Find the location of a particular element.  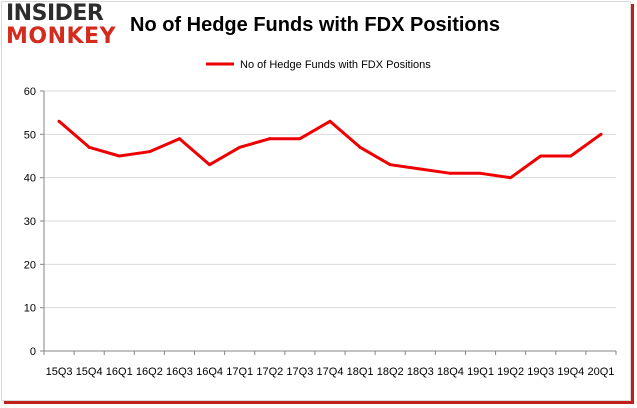

x-tick-label: 16Q1 is located at coordinates (119, 372).